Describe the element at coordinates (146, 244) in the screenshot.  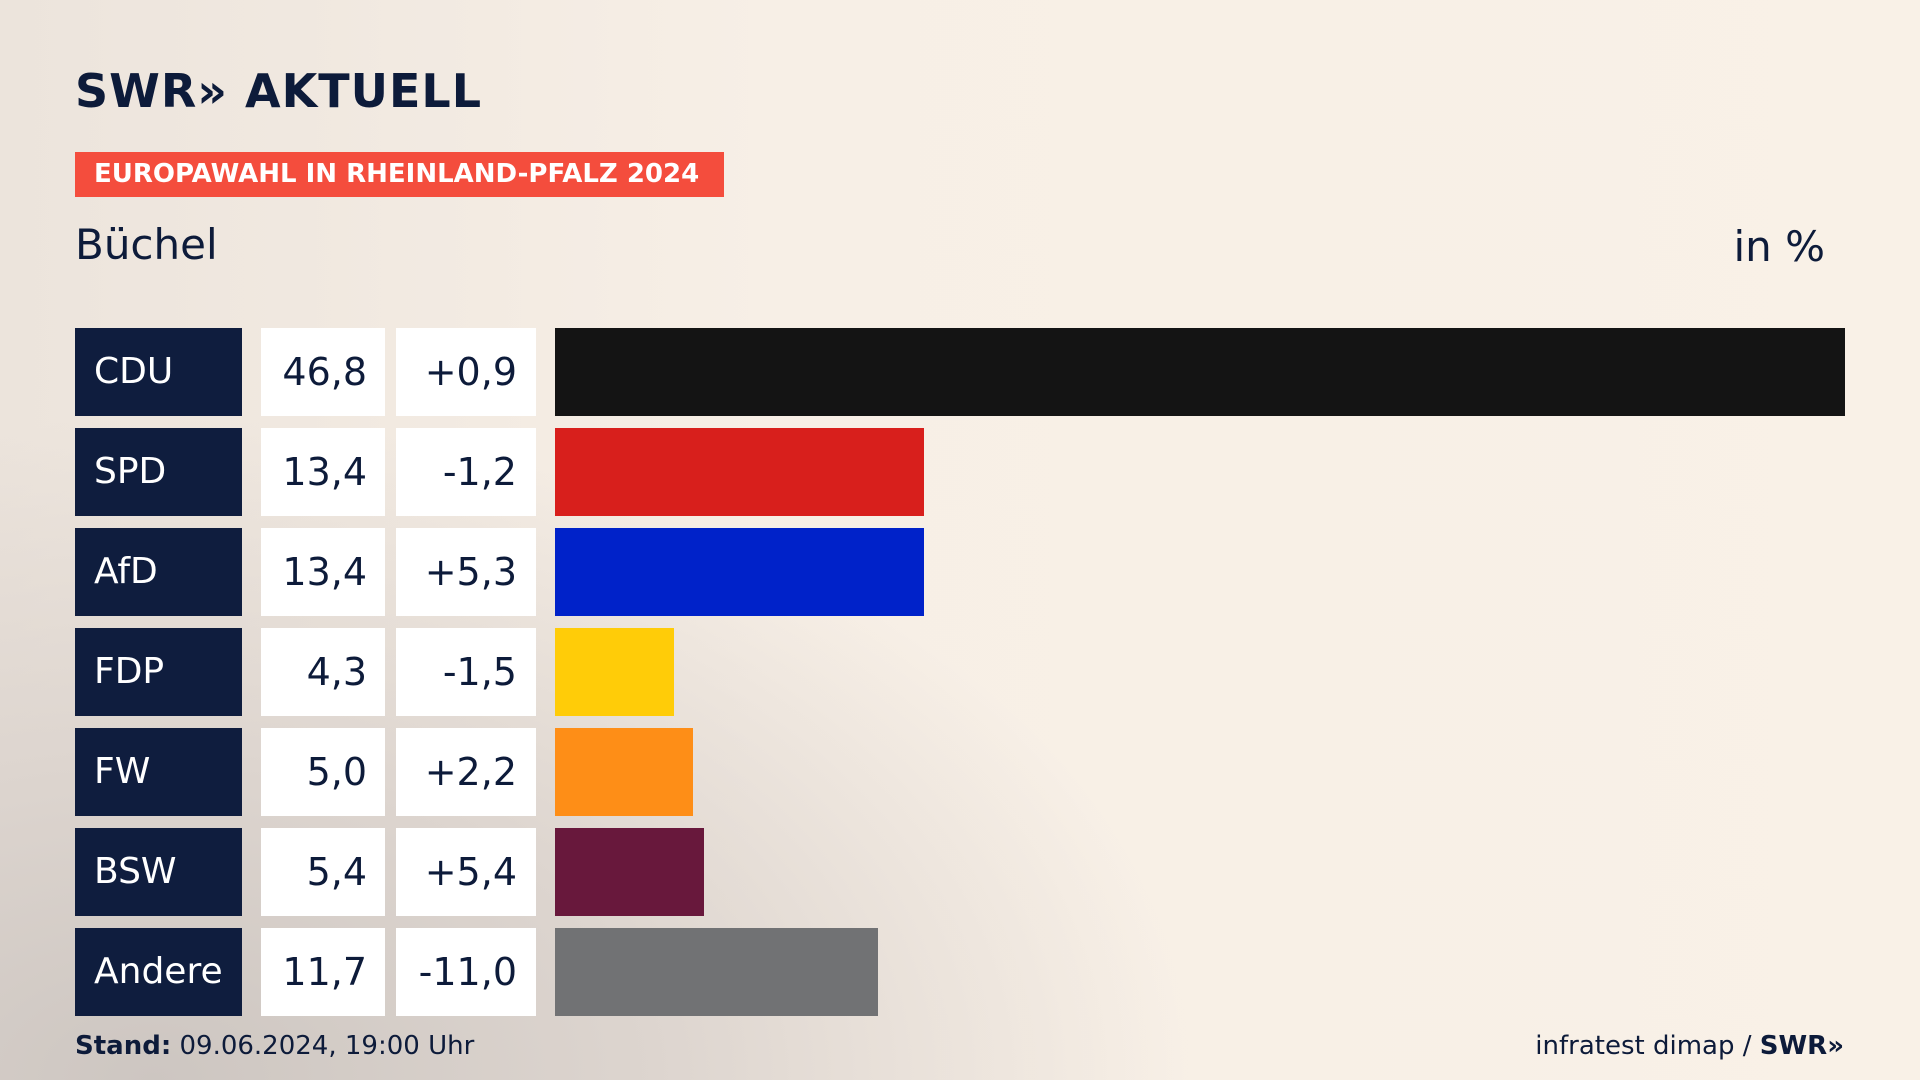
I see `chart-title: Büchel` at that location.